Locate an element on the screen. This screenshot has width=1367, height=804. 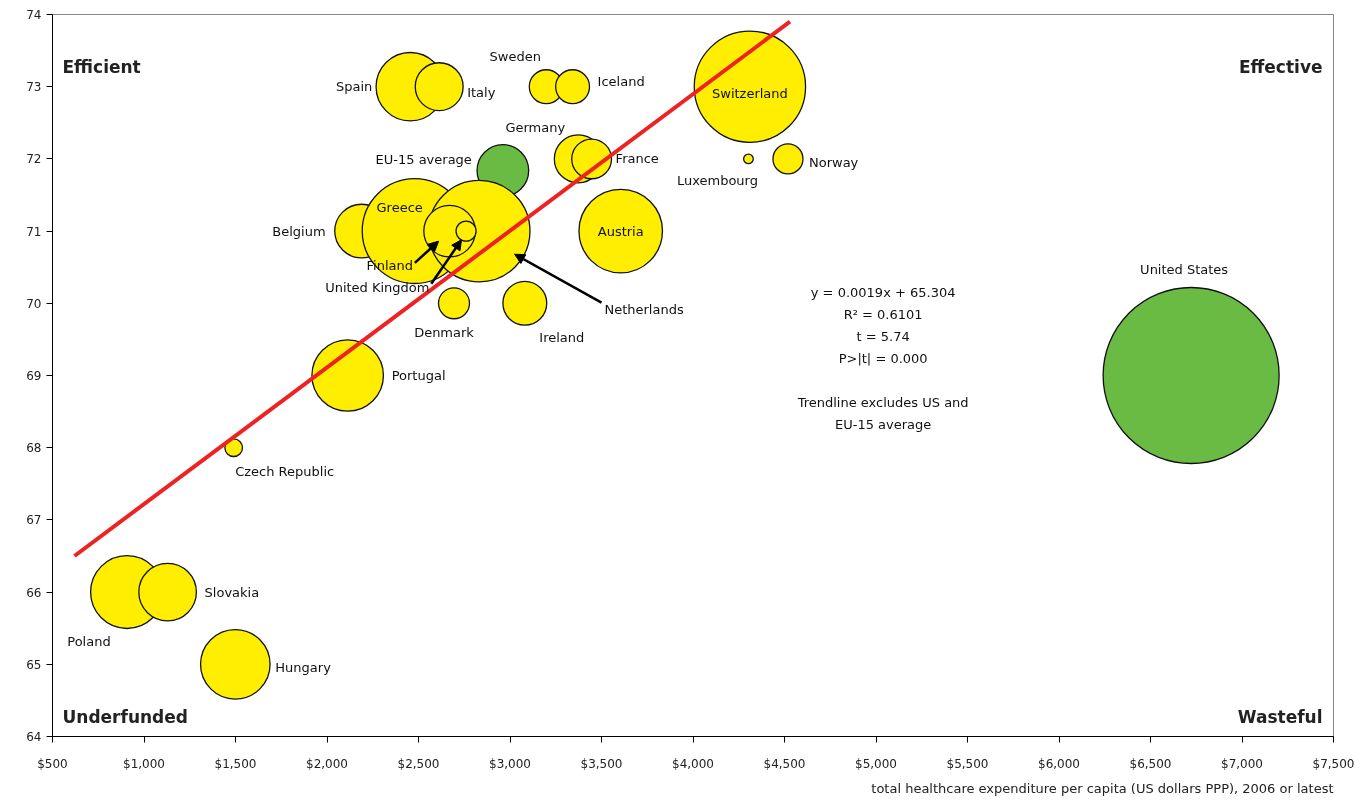
annotation: P>|t| = 0.000 is located at coordinates (883, 358).